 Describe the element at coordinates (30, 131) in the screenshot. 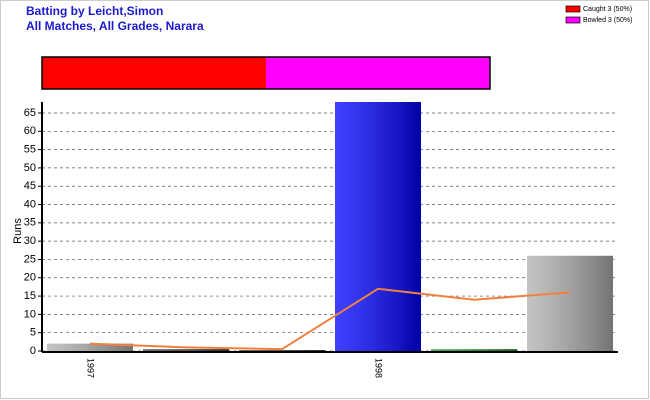

I see `y-tick-label: 60` at that location.